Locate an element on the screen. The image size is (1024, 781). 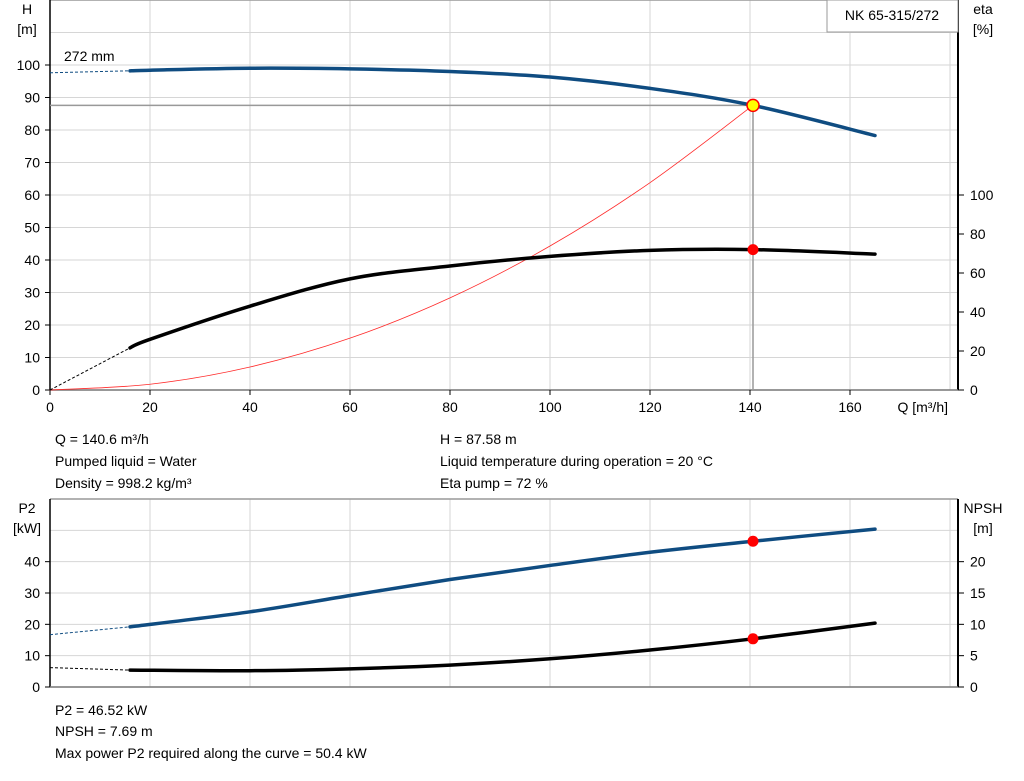
bottom-y2tick-label: 5 is located at coordinates (974, 656).